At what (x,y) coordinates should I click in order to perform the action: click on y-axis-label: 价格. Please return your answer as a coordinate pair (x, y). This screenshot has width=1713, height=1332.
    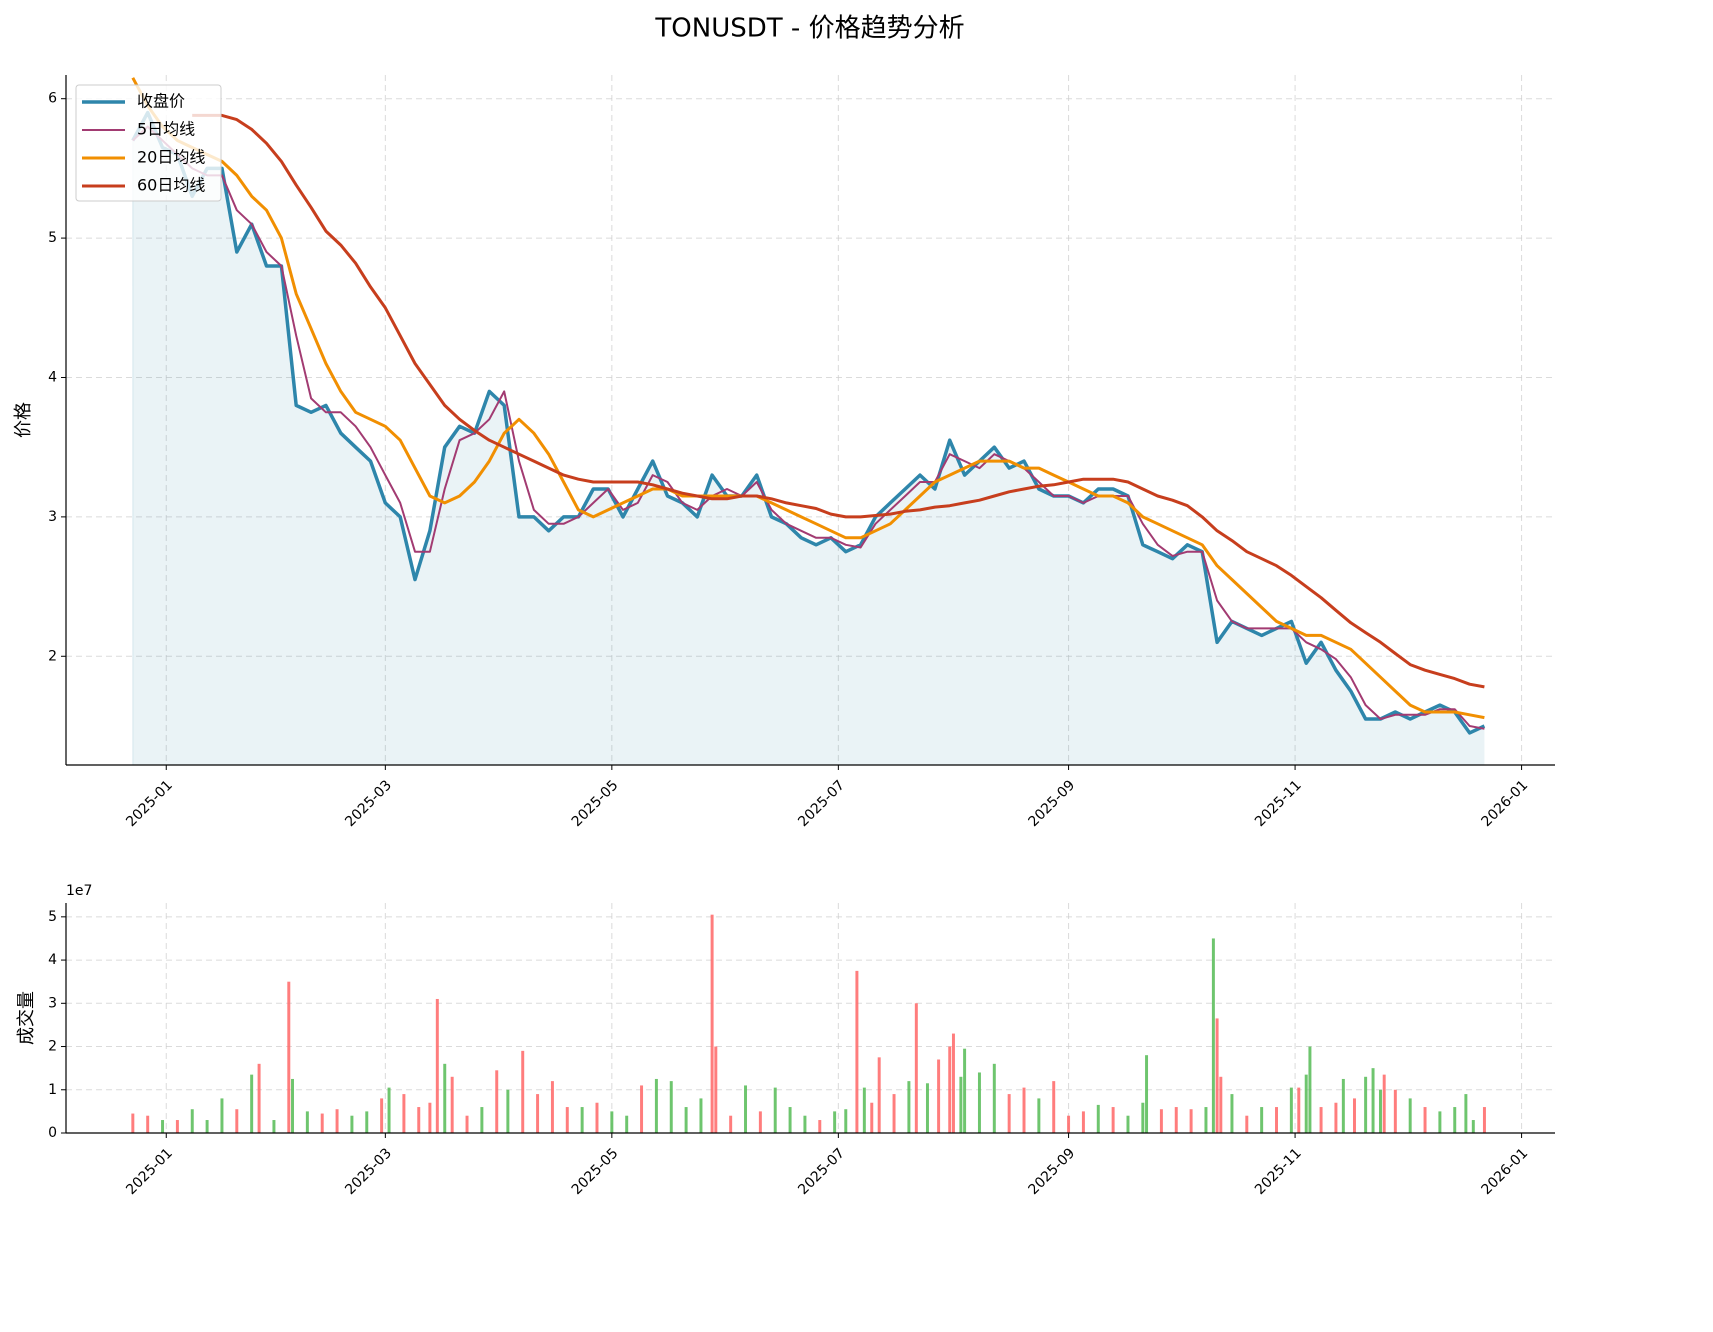
    Looking at the image, I should click on (23, 420).